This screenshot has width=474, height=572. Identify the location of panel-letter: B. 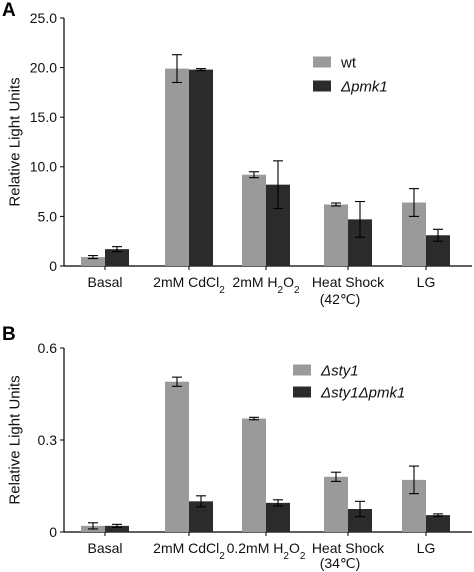
(9, 334).